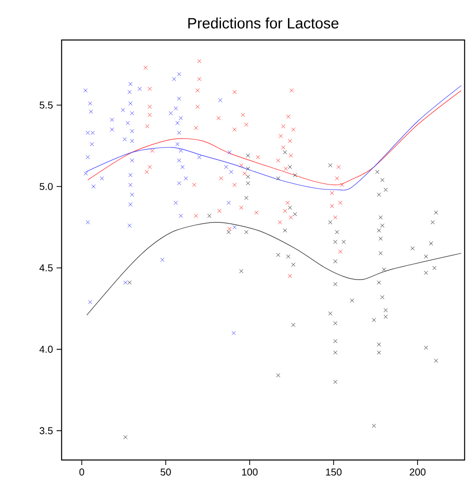  I want to click on y-tick-label: 3.5, so click(46, 430).